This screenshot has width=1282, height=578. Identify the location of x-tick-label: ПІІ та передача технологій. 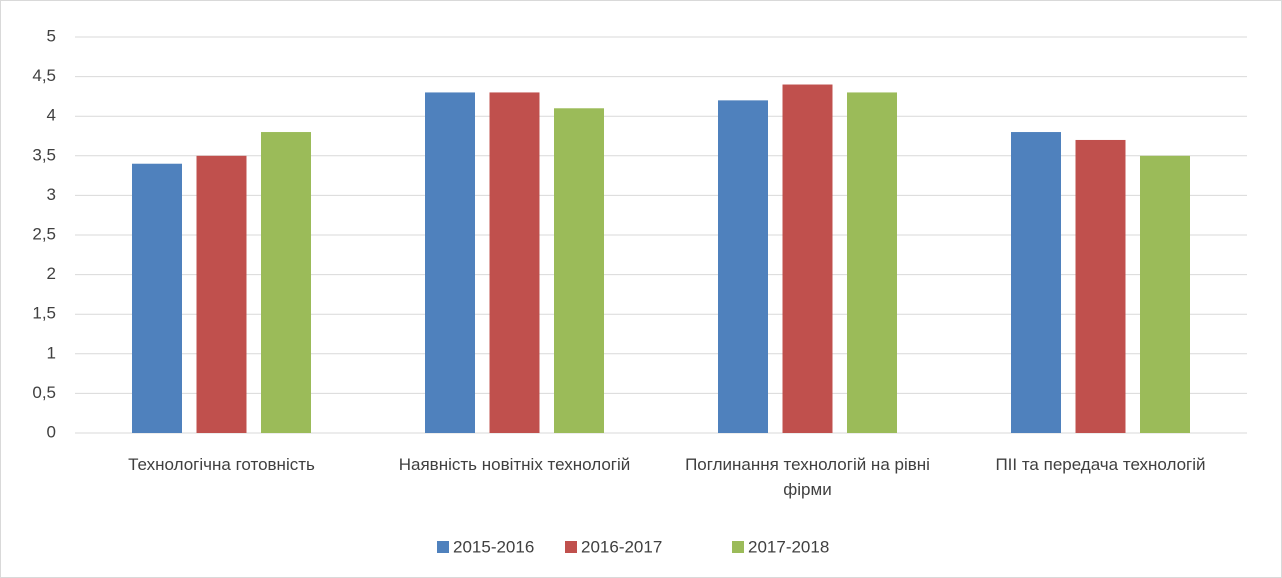
(1100, 464).